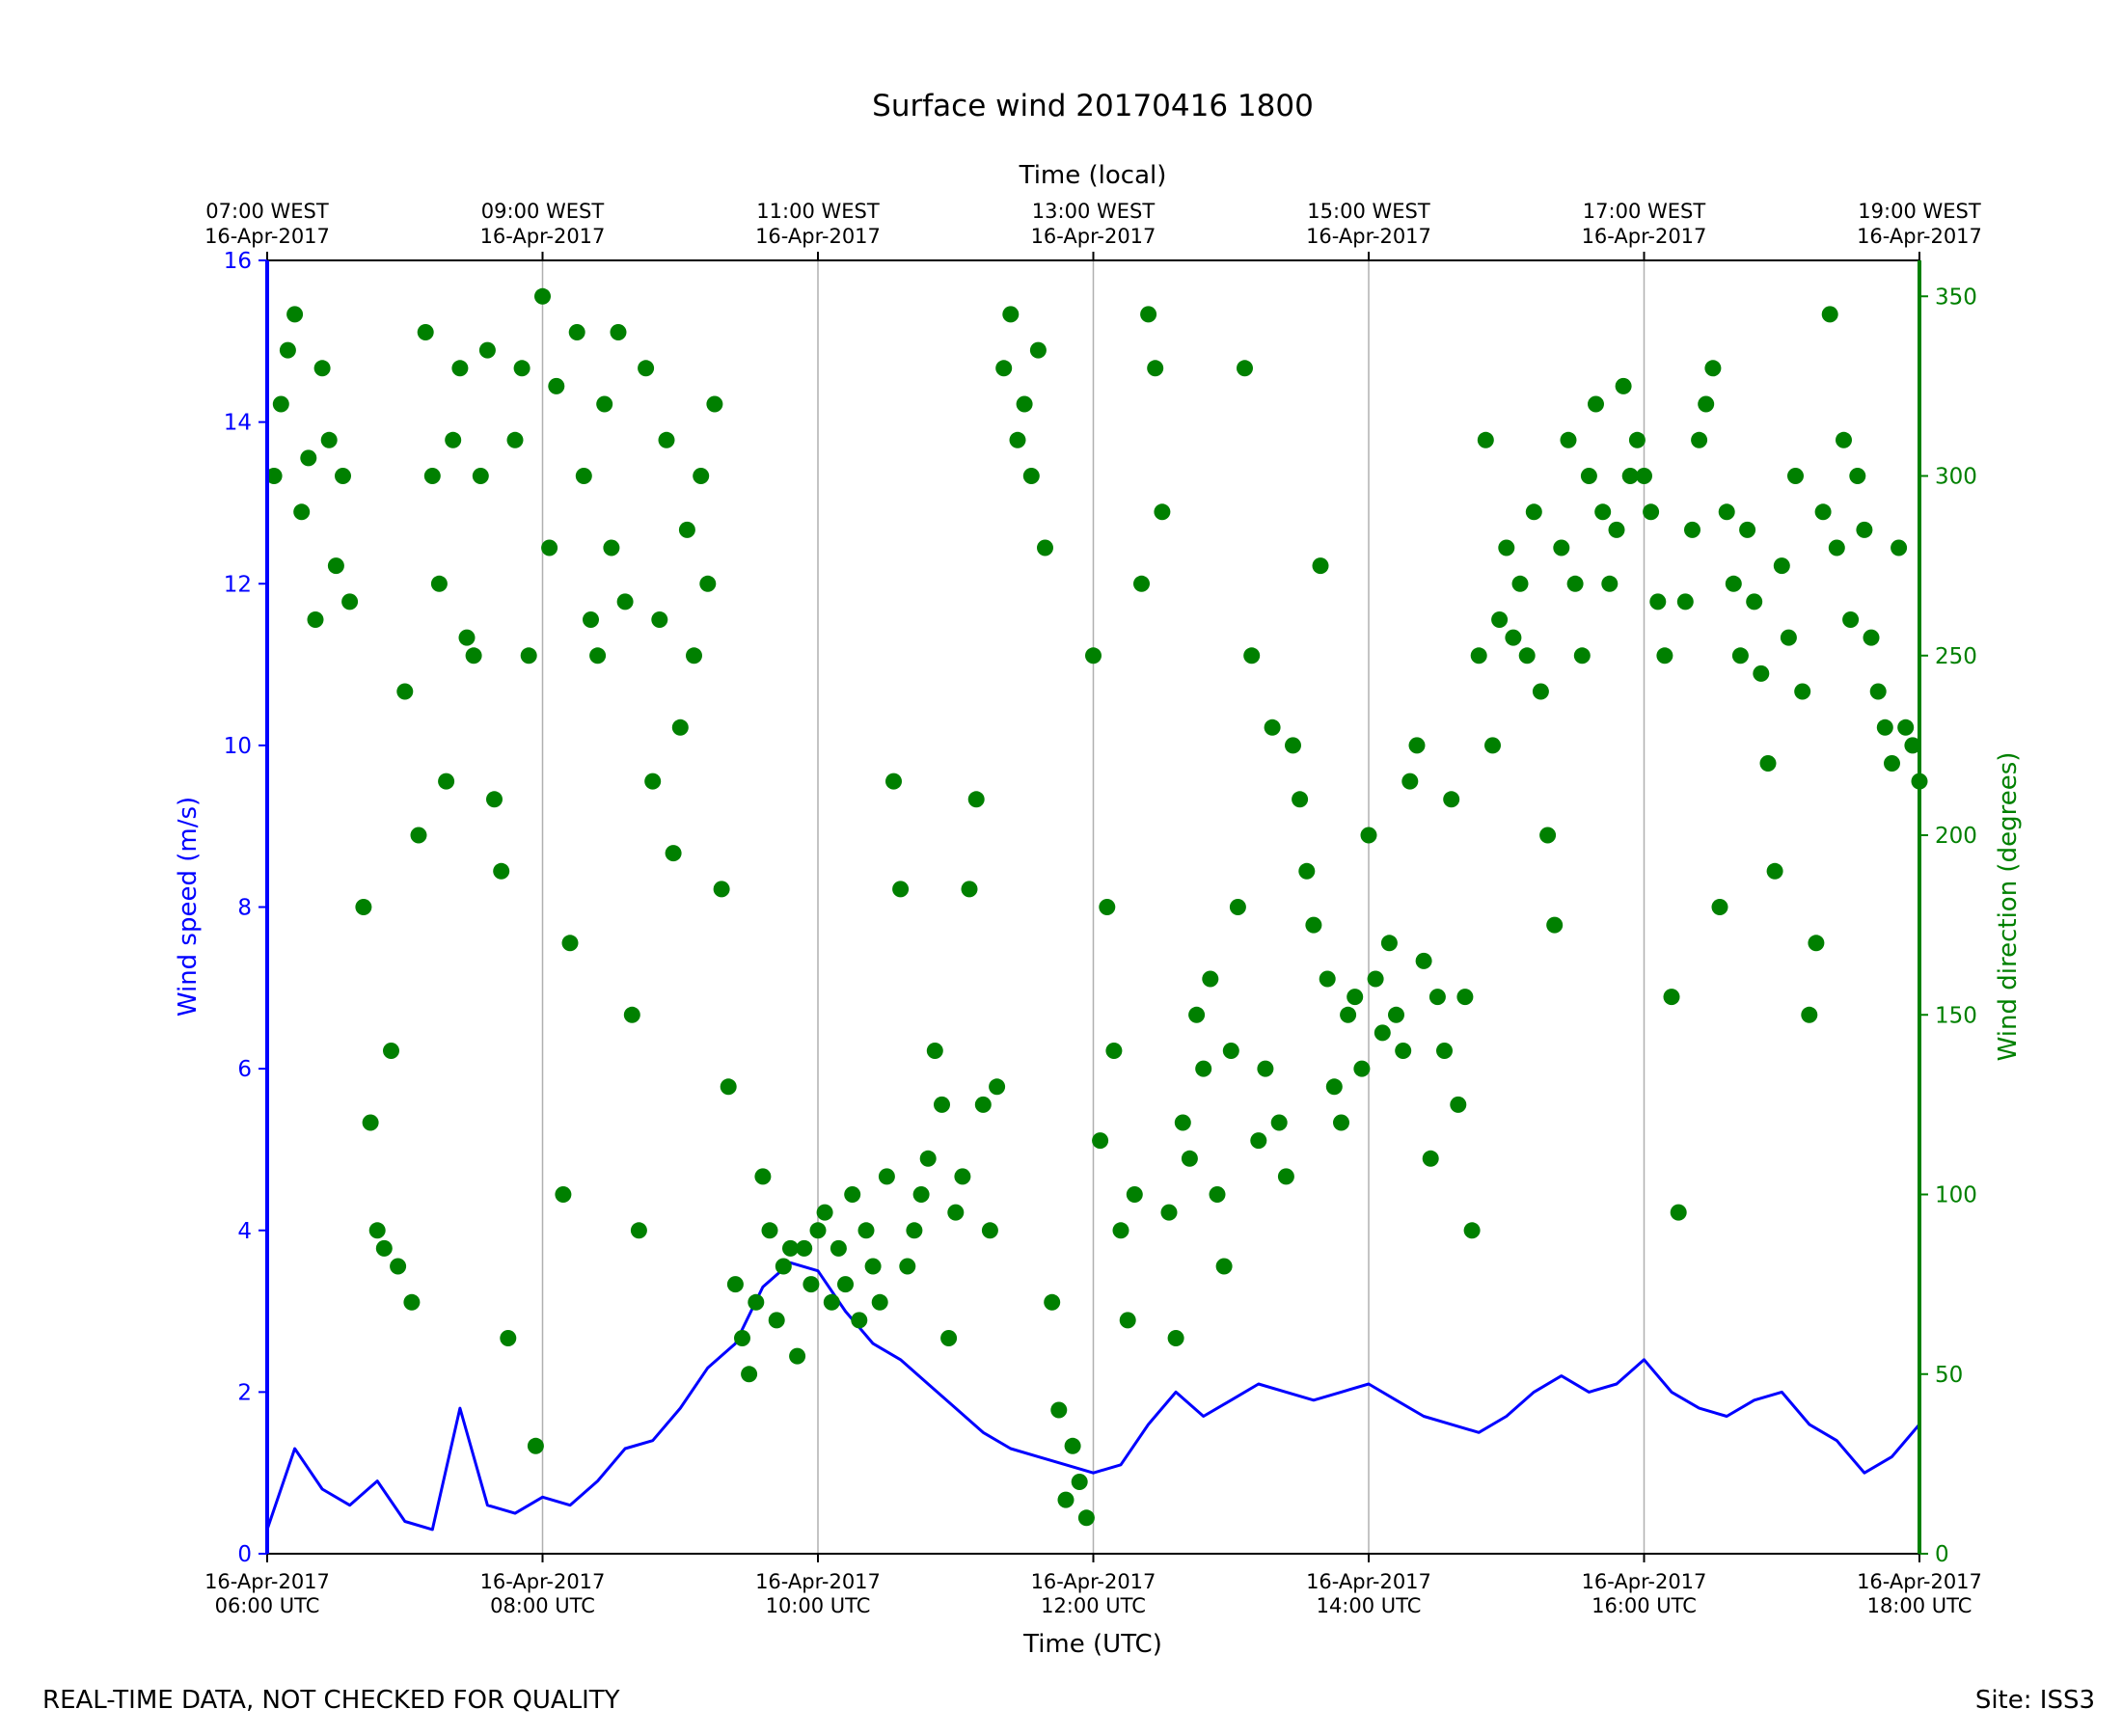 The height and width of the screenshot is (1736, 2122). What do you see at coordinates (1645, 211) in the screenshot?
I see `x-top-tick-label: 17:00 WEST` at bounding box center [1645, 211].